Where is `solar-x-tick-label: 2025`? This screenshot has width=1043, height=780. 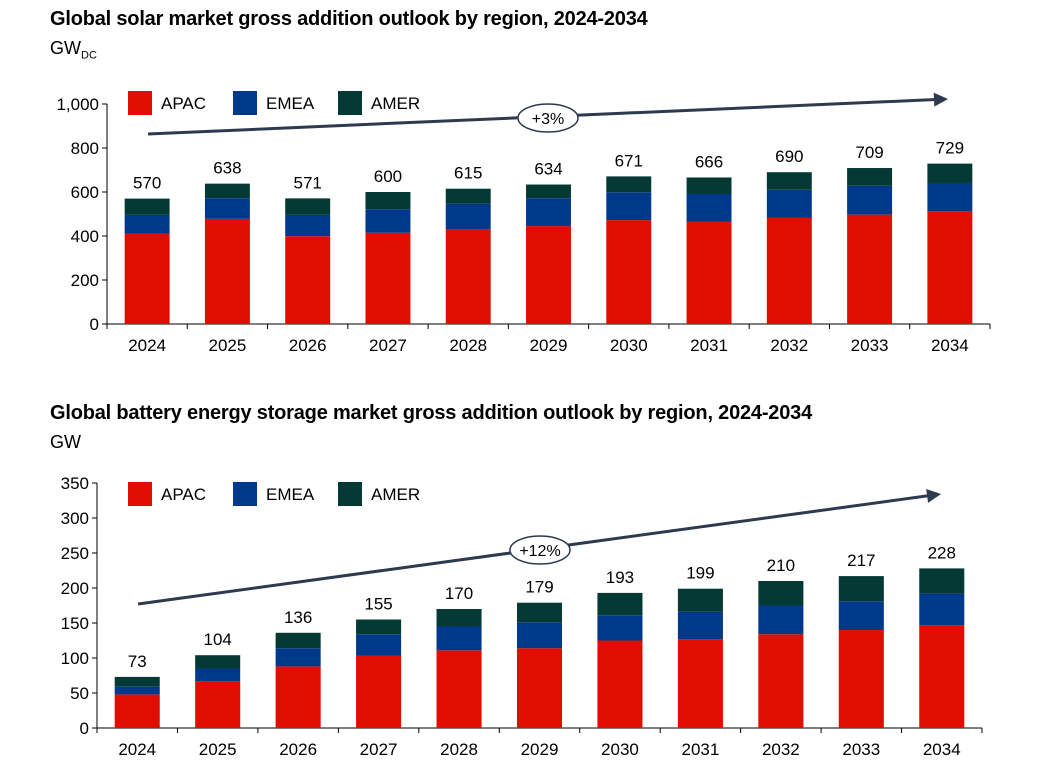
solar-x-tick-label: 2025 is located at coordinates (227, 345).